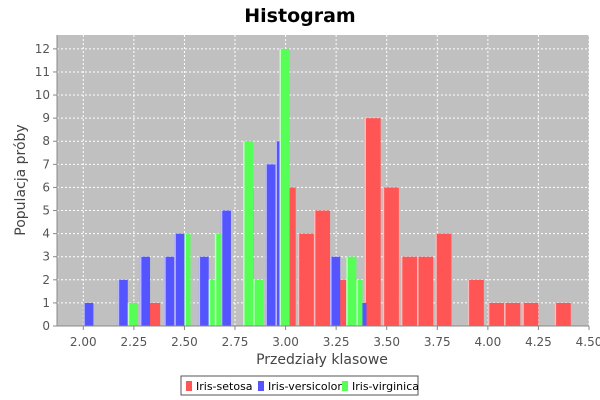  I want to click on x-tick-label: 2.25, so click(134, 342).